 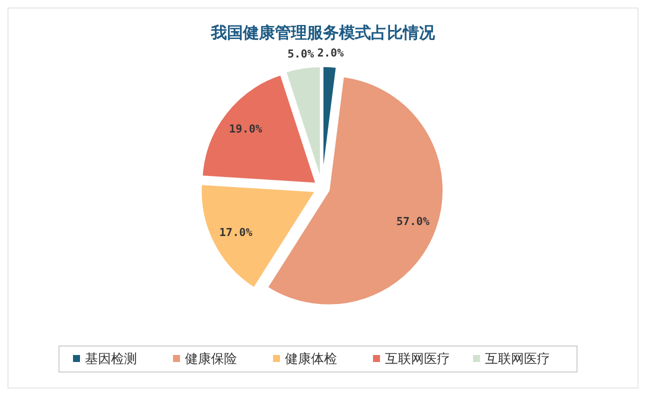 What do you see at coordinates (236, 232) in the screenshot?
I see `data-label: 17.0%` at bounding box center [236, 232].